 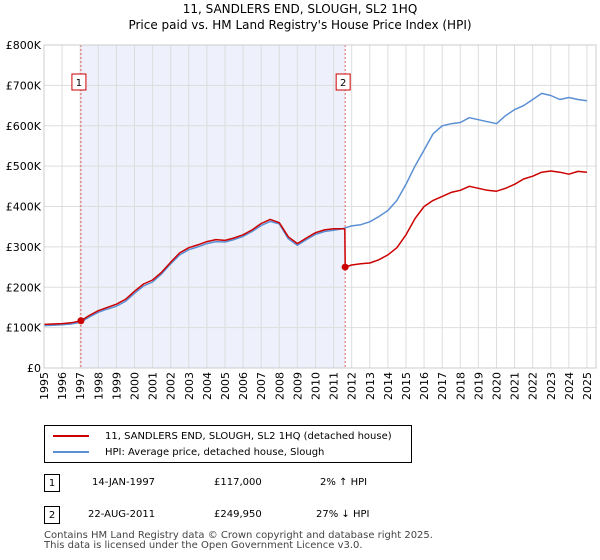 I want to click on sale-date: 14-JAN-1997, so click(x=124, y=482).